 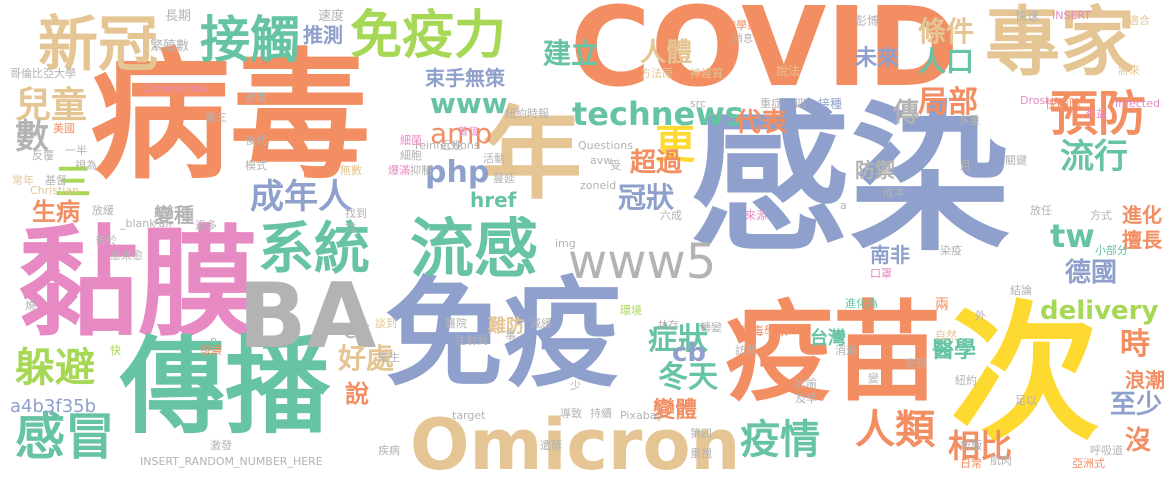 What do you see at coordinates (1129, 70) in the screenshot?
I see `word-small: 將來` at bounding box center [1129, 70].